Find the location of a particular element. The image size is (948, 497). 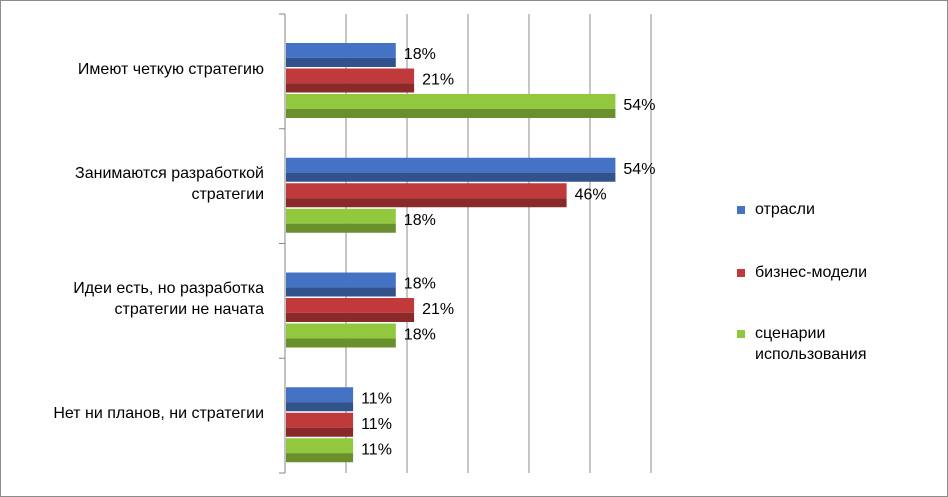

category-label: Имеют четкую стратегию is located at coordinates (170, 69).